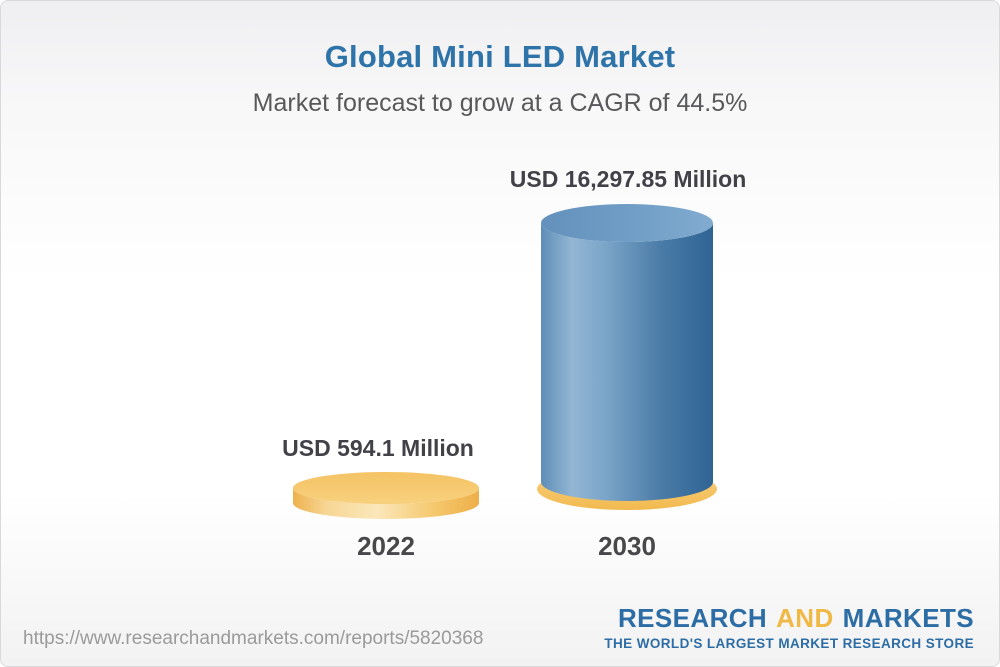 The height and width of the screenshot is (667, 1000). Describe the element at coordinates (628, 179) in the screenshot. I see `value-label-2030: USD 16,297.85 Million` at that location.